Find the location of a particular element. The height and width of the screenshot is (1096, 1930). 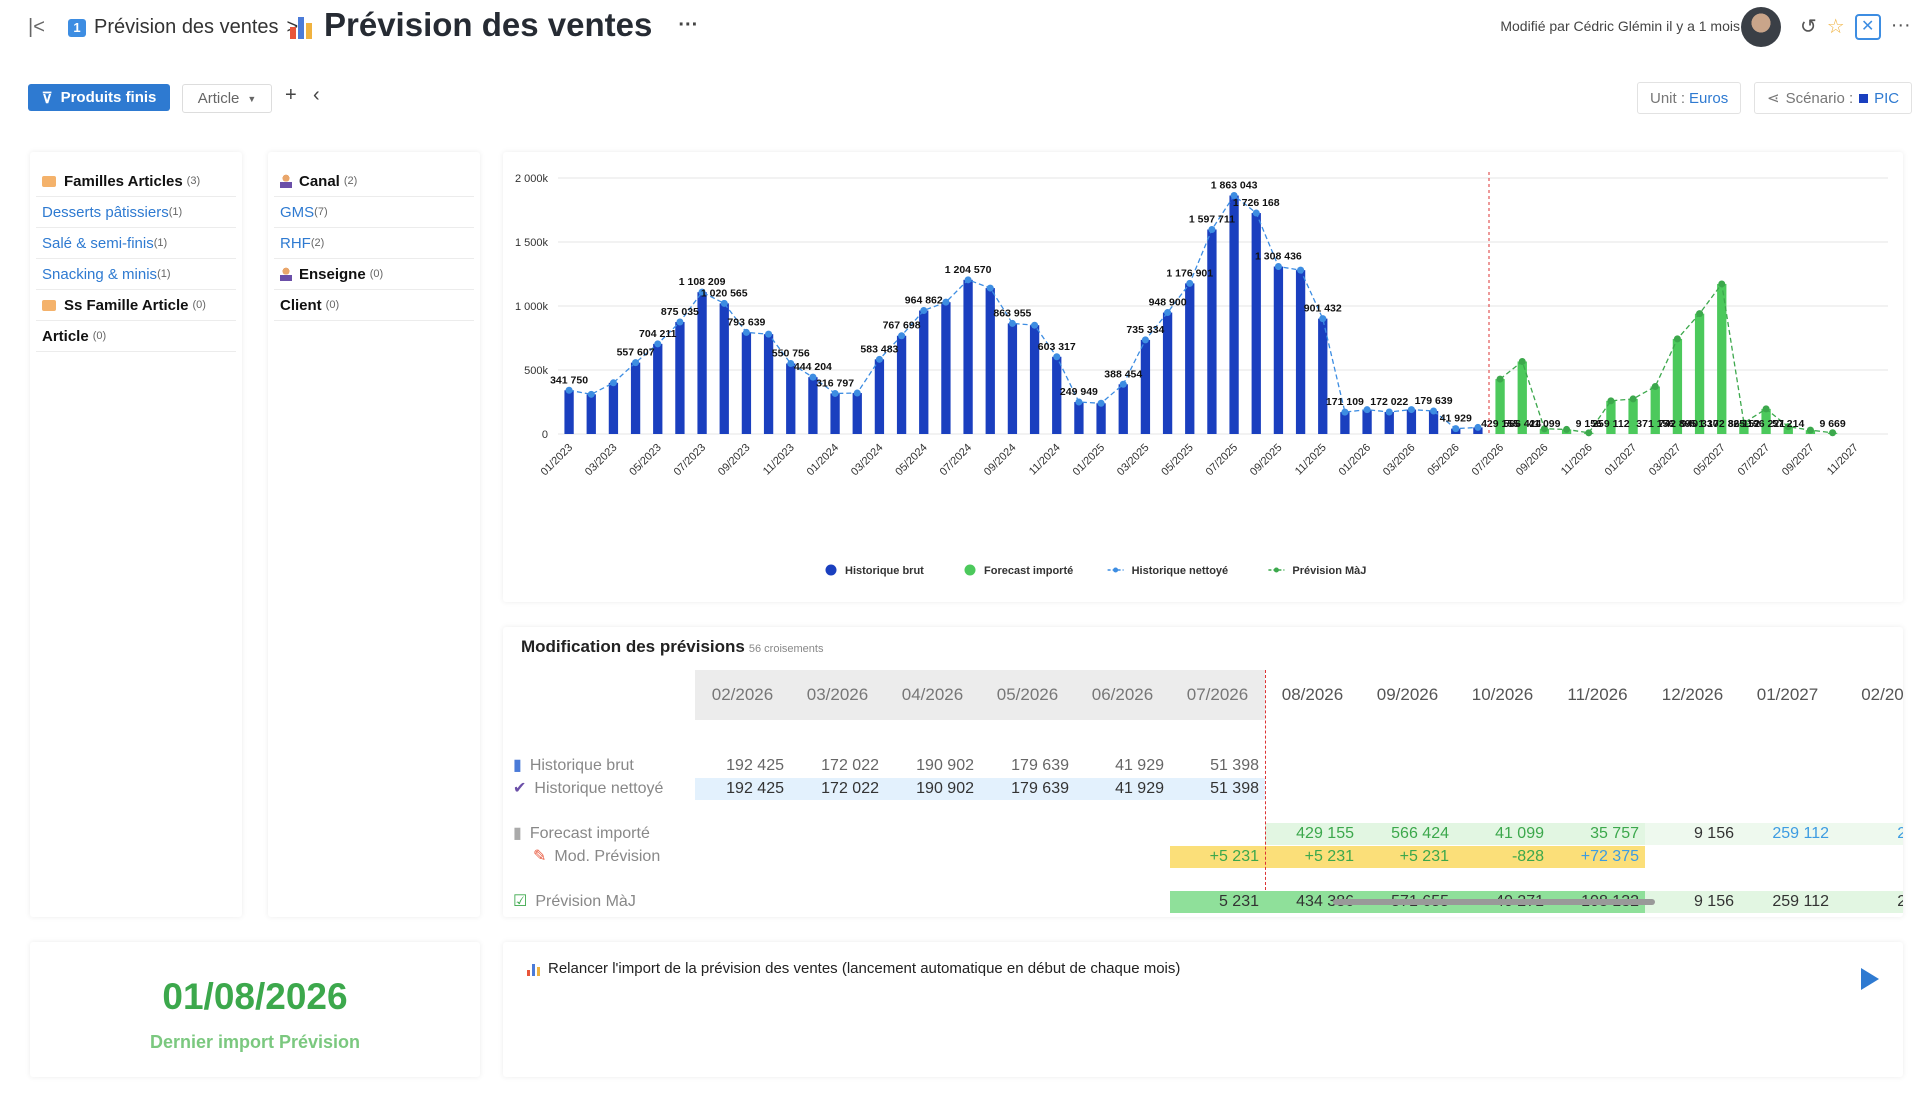

column-header: 06/2026 is located at coordinates (1122, 695).